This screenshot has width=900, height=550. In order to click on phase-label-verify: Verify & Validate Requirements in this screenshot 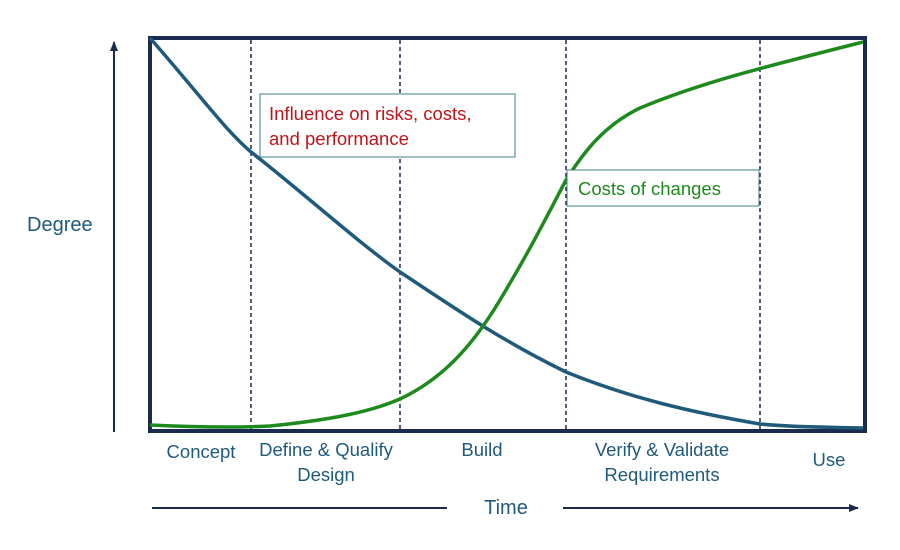, I will do `click(662, 462)`.